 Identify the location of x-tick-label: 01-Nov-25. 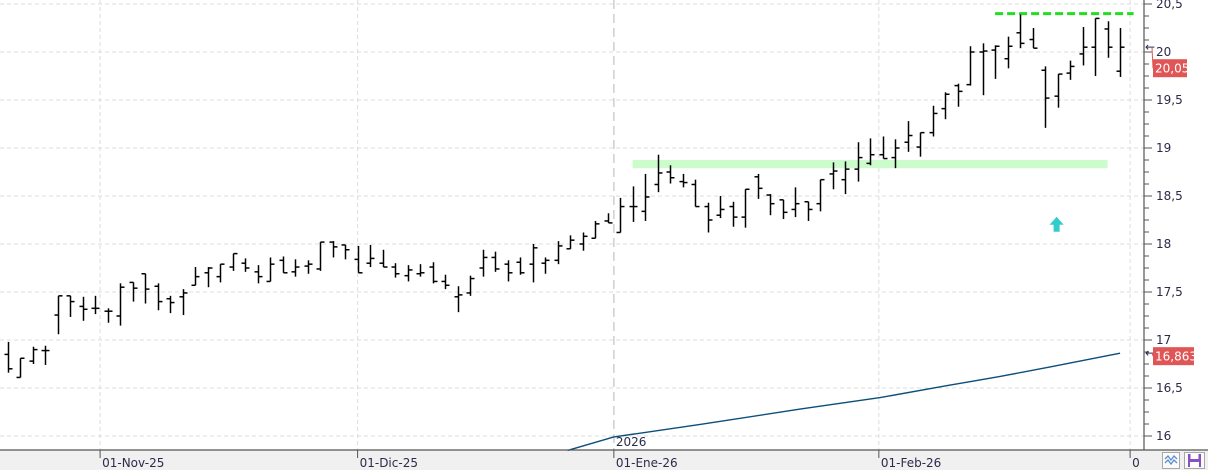
(133, 463).